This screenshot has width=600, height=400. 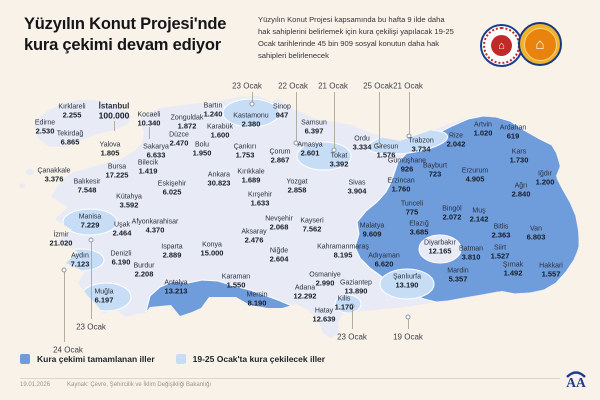 I want to click on callout-date-label: 24 Ocak, so click(x=68, y=350).